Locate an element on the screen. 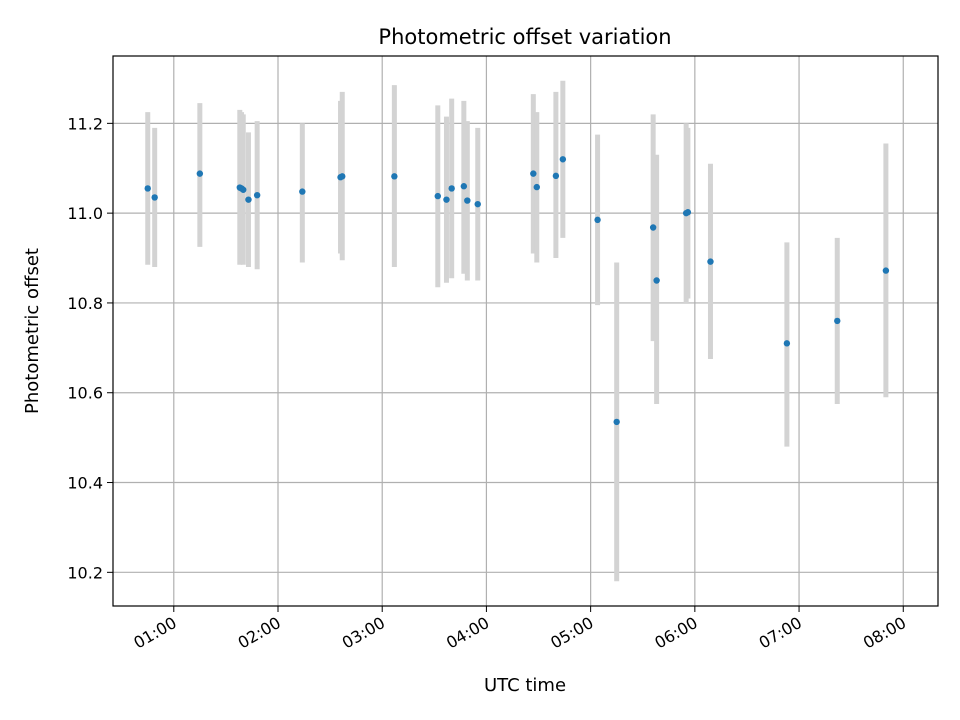 Image resolution: width=960 pixels, height=720 pixels. y-tick-label: 10.4 is located at coordinates (85, 483).